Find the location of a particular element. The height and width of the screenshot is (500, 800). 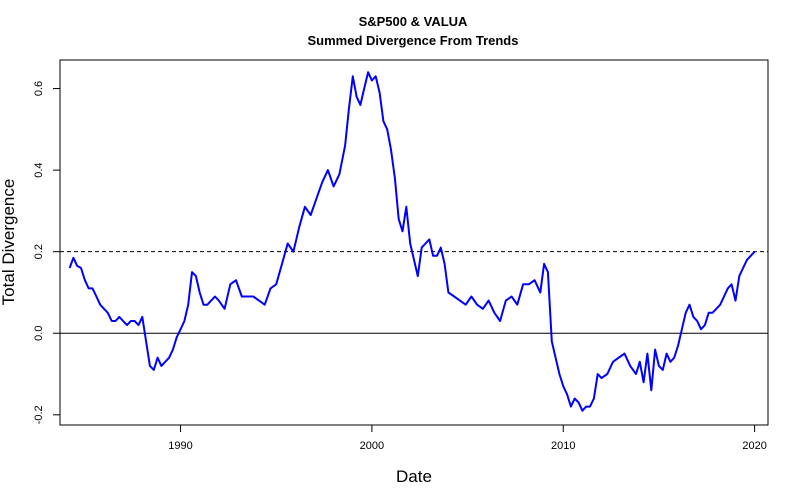

y-tick-label: -0.2 is located at coordinates (39, 414).